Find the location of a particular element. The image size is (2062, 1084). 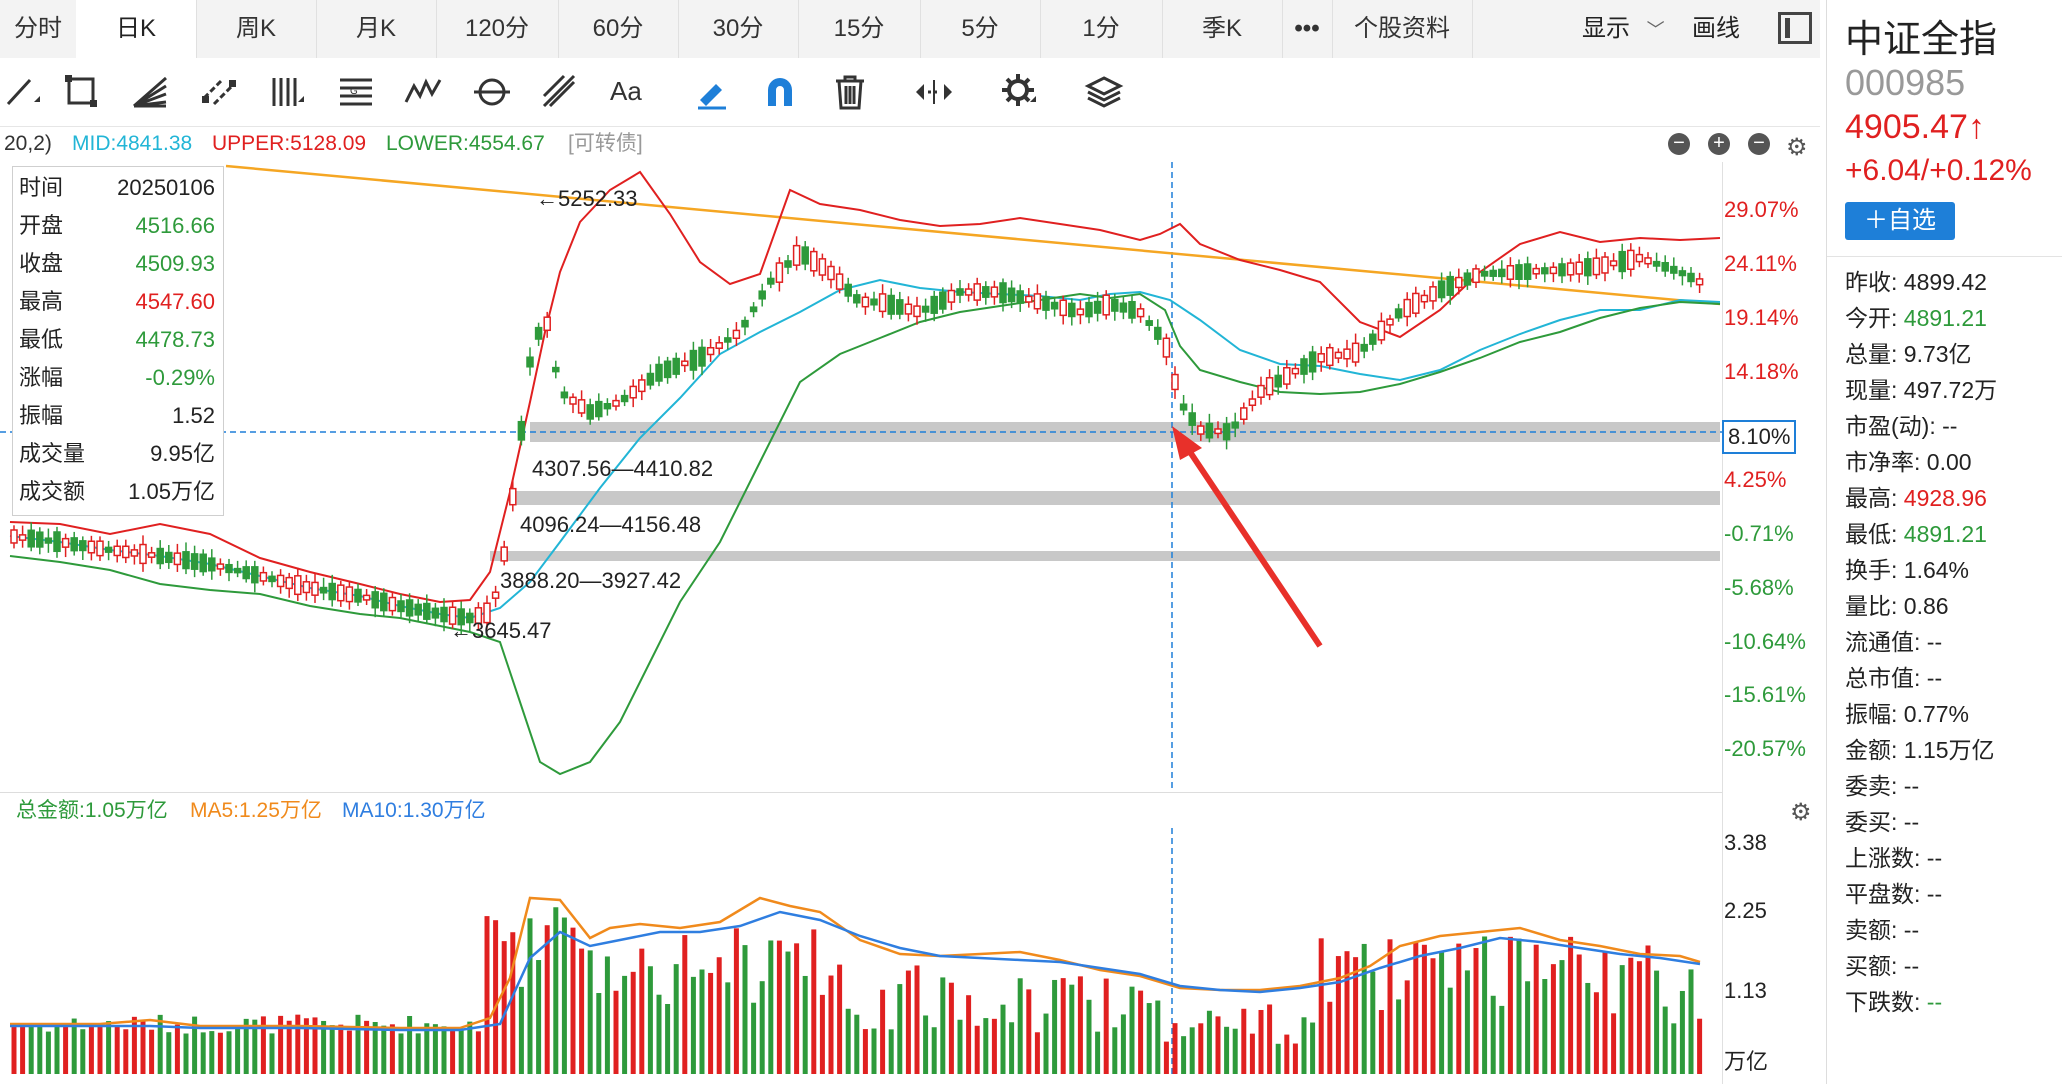

gann-tool-icon: G is located at coordinates (356, 92).